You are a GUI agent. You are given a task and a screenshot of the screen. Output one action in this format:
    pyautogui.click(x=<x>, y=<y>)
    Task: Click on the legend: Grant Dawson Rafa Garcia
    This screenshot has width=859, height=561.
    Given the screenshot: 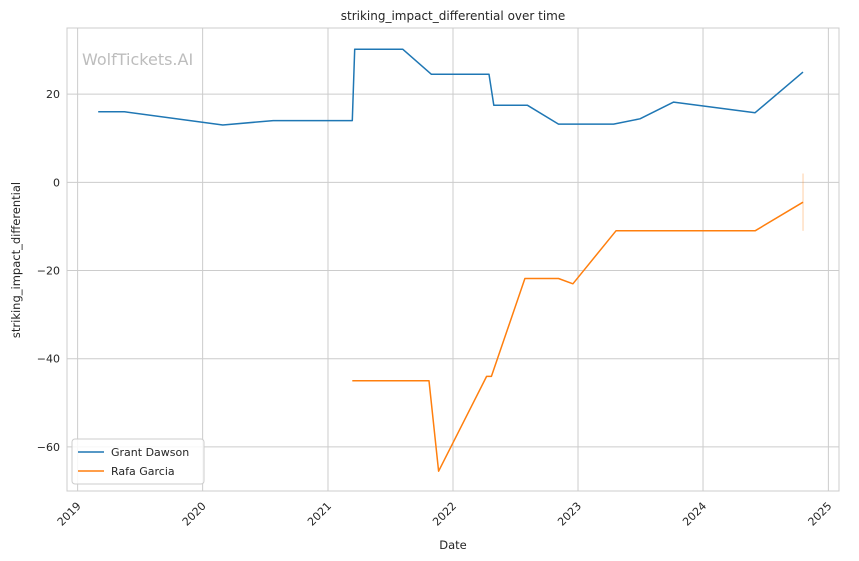 What is the action you would take?
    pyautogui.click(x=138, y=461)
    